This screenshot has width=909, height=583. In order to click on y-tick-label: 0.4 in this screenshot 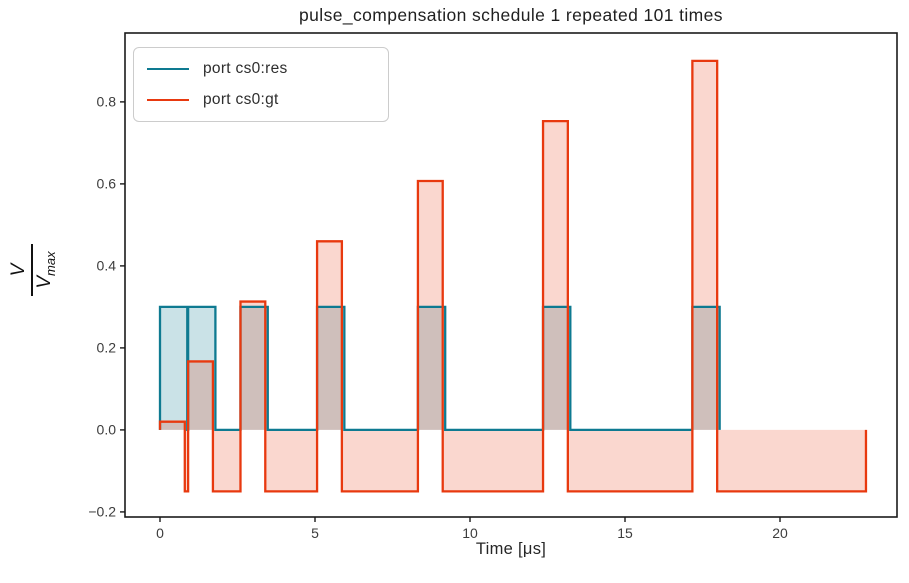, I will do `click(107, 266)`.